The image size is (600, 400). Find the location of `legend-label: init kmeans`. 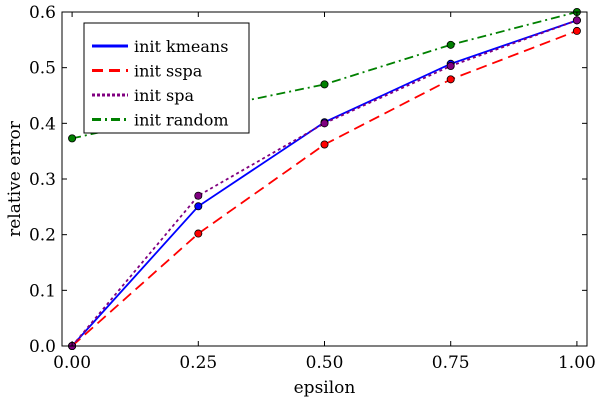

legend-label: init kmeans is located at coordinates (181, 46).